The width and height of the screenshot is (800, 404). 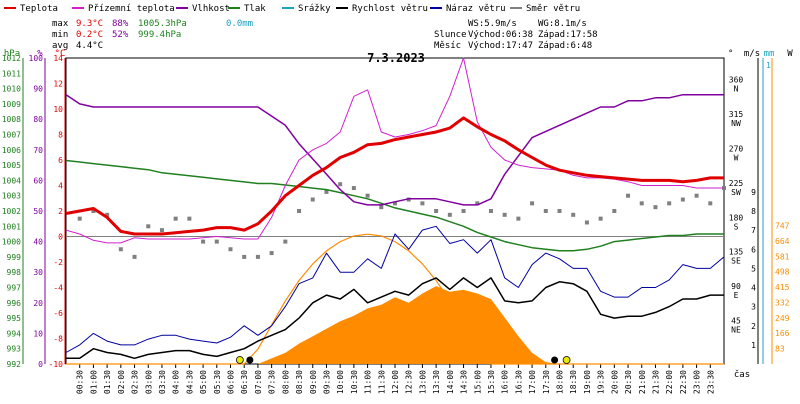 I want to click on hpa-tick-20: 992, so click(x=14, y=364).